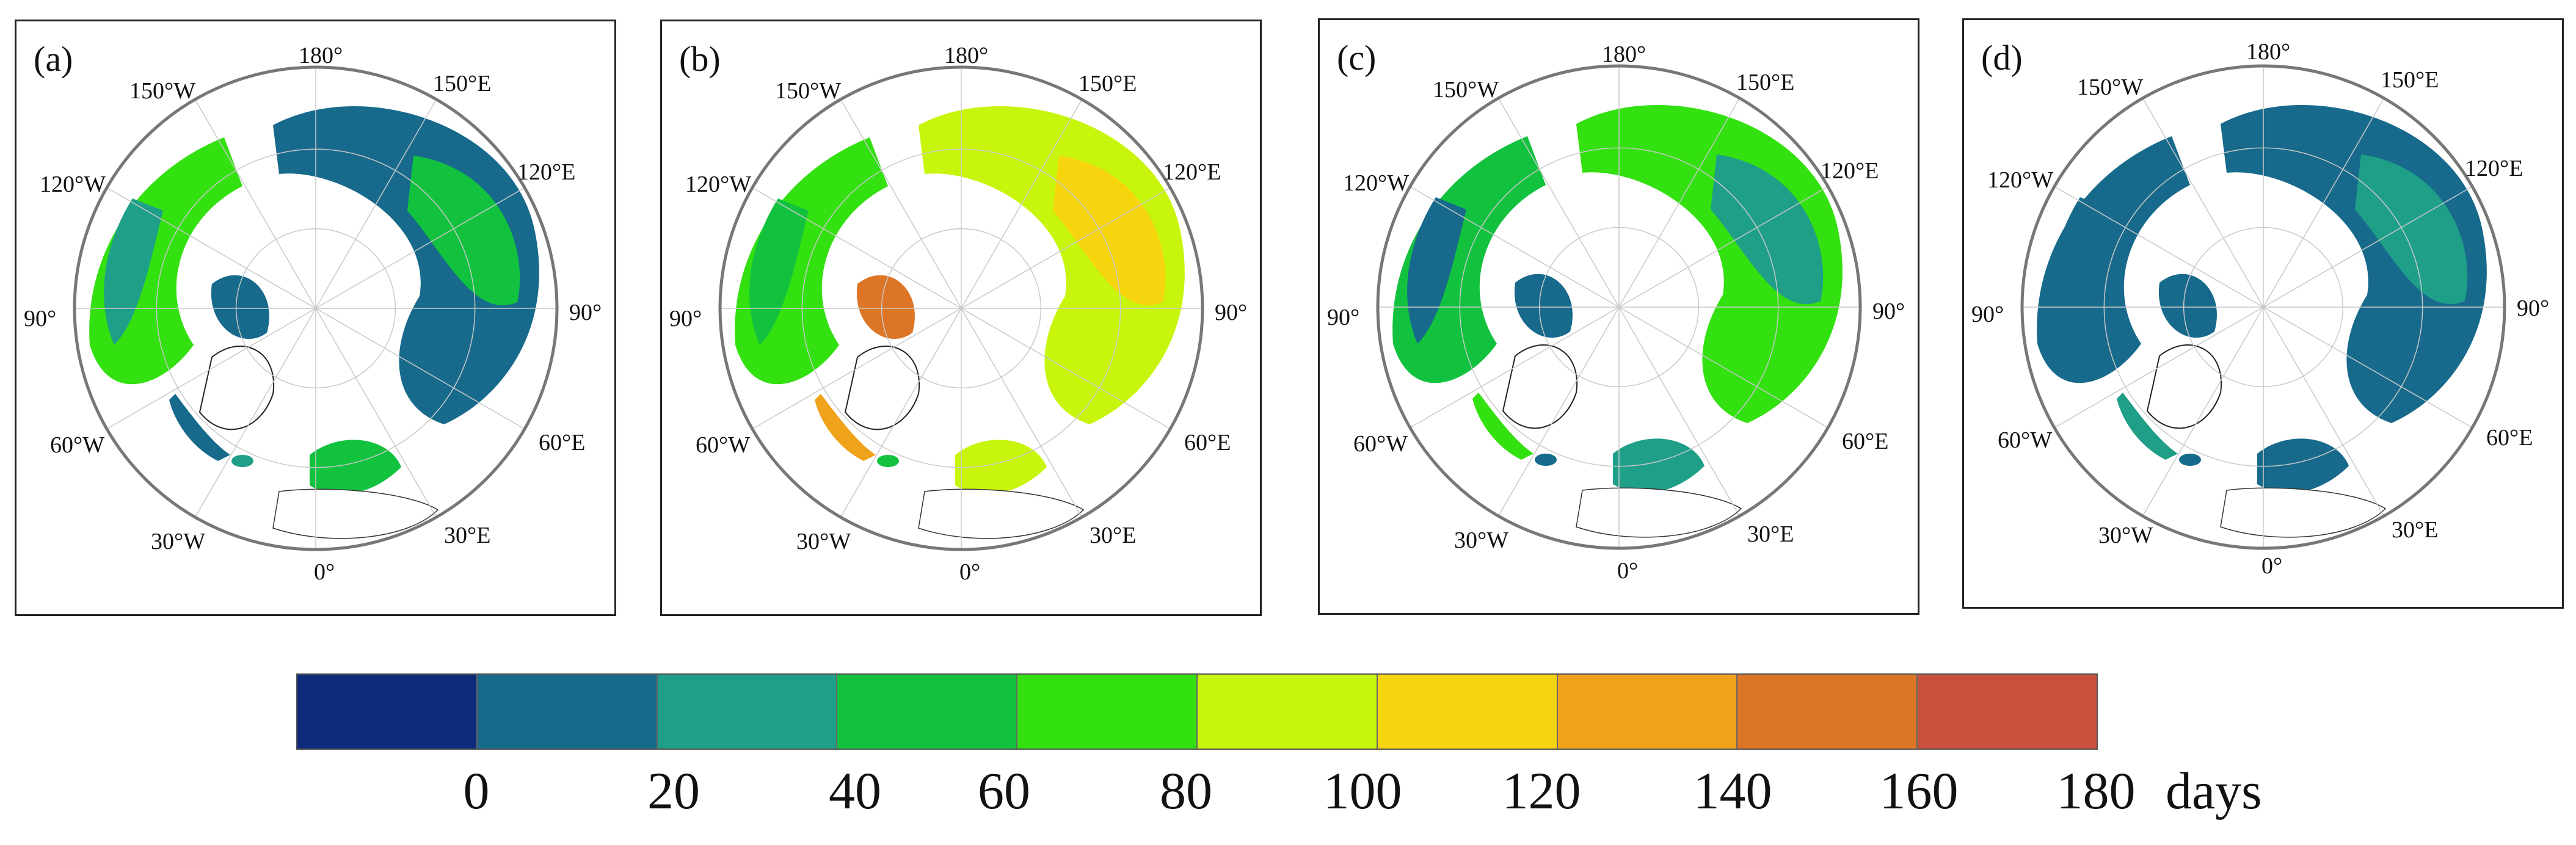 The height and width of the screenshot is (845, 2576). What do you see at coordinates (1362, 790) in the screenshot?
I see `colorbar-tick: 100` at bounding box center [1362, 790].